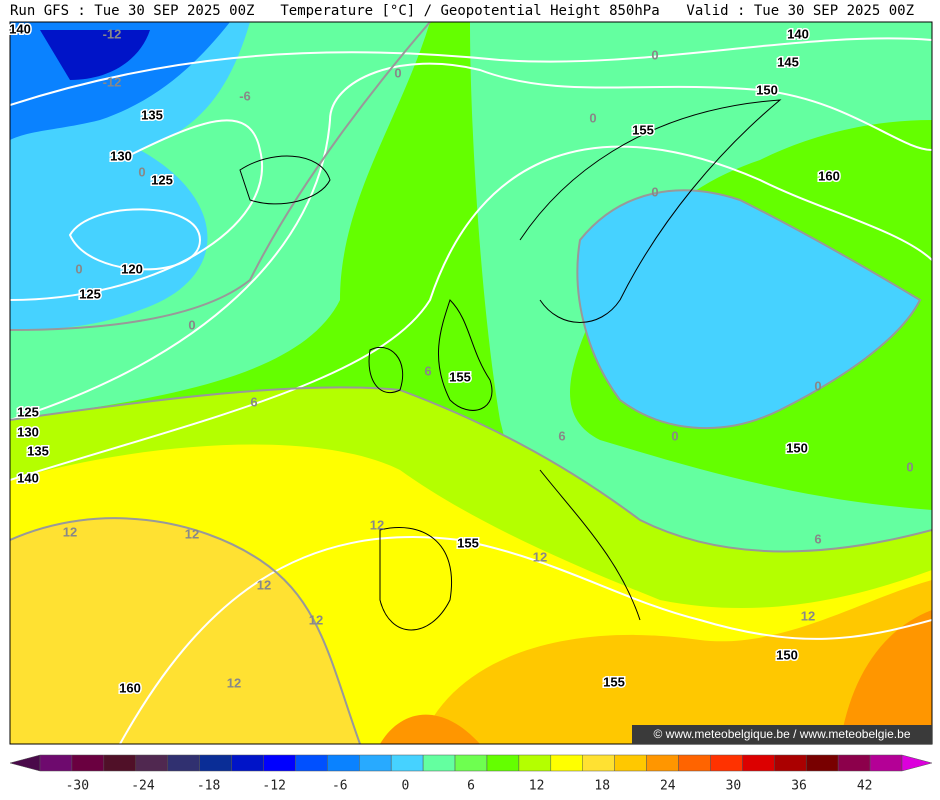 The width and height of the screenshot is (940, 800). Describe the element at coordinates (208, 786) in the screenshot. I see `colorbar-tick-label: -18` at that location.